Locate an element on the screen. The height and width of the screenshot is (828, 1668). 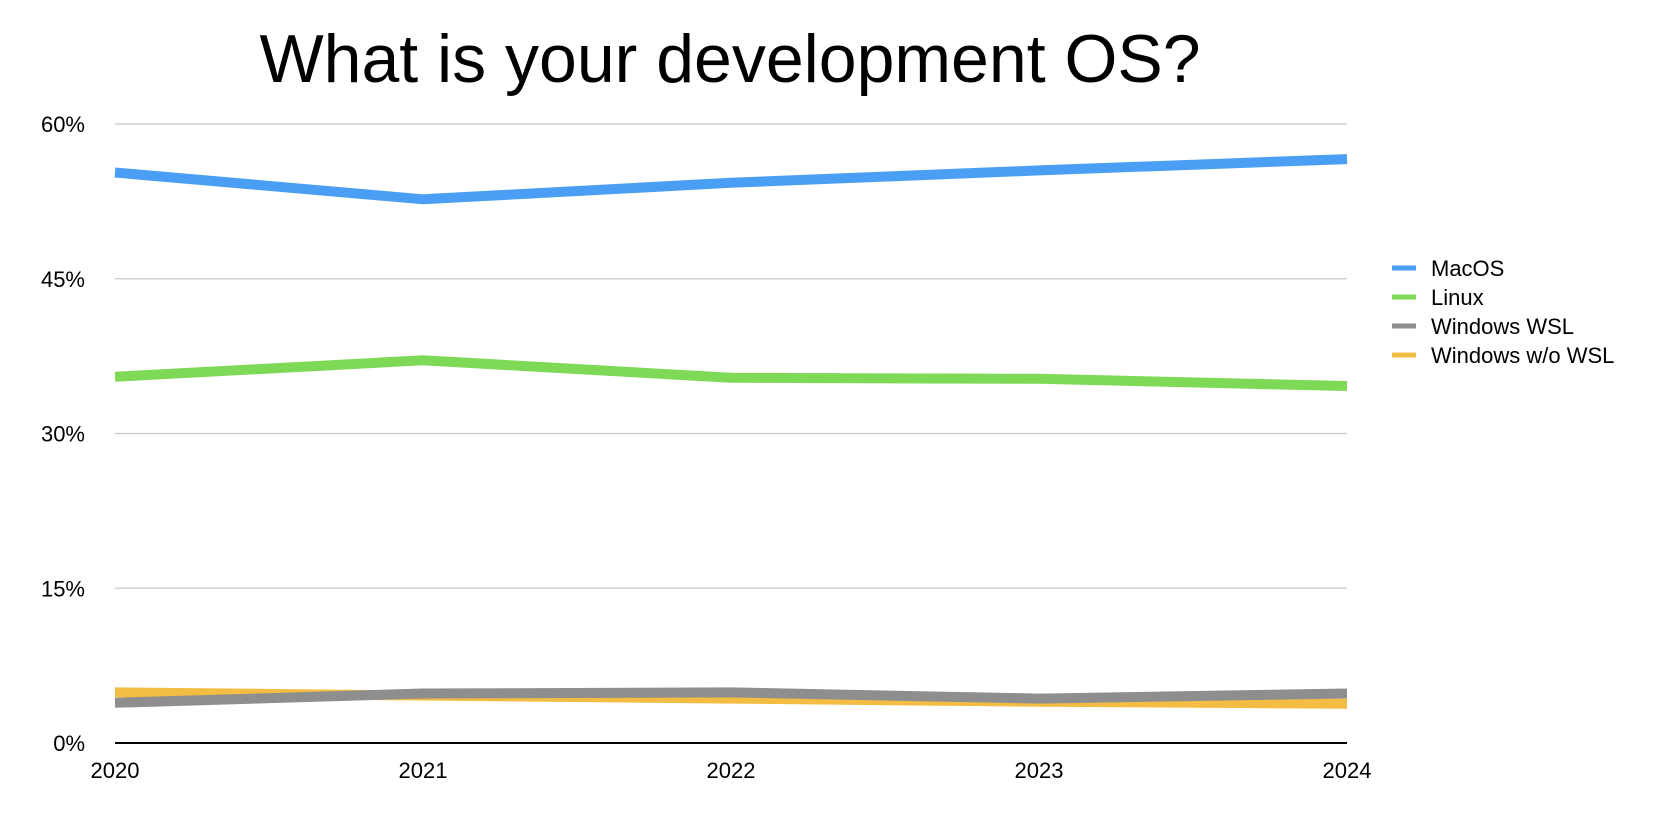
x-tick-label: 2021 is located at coordinates (423, 770).